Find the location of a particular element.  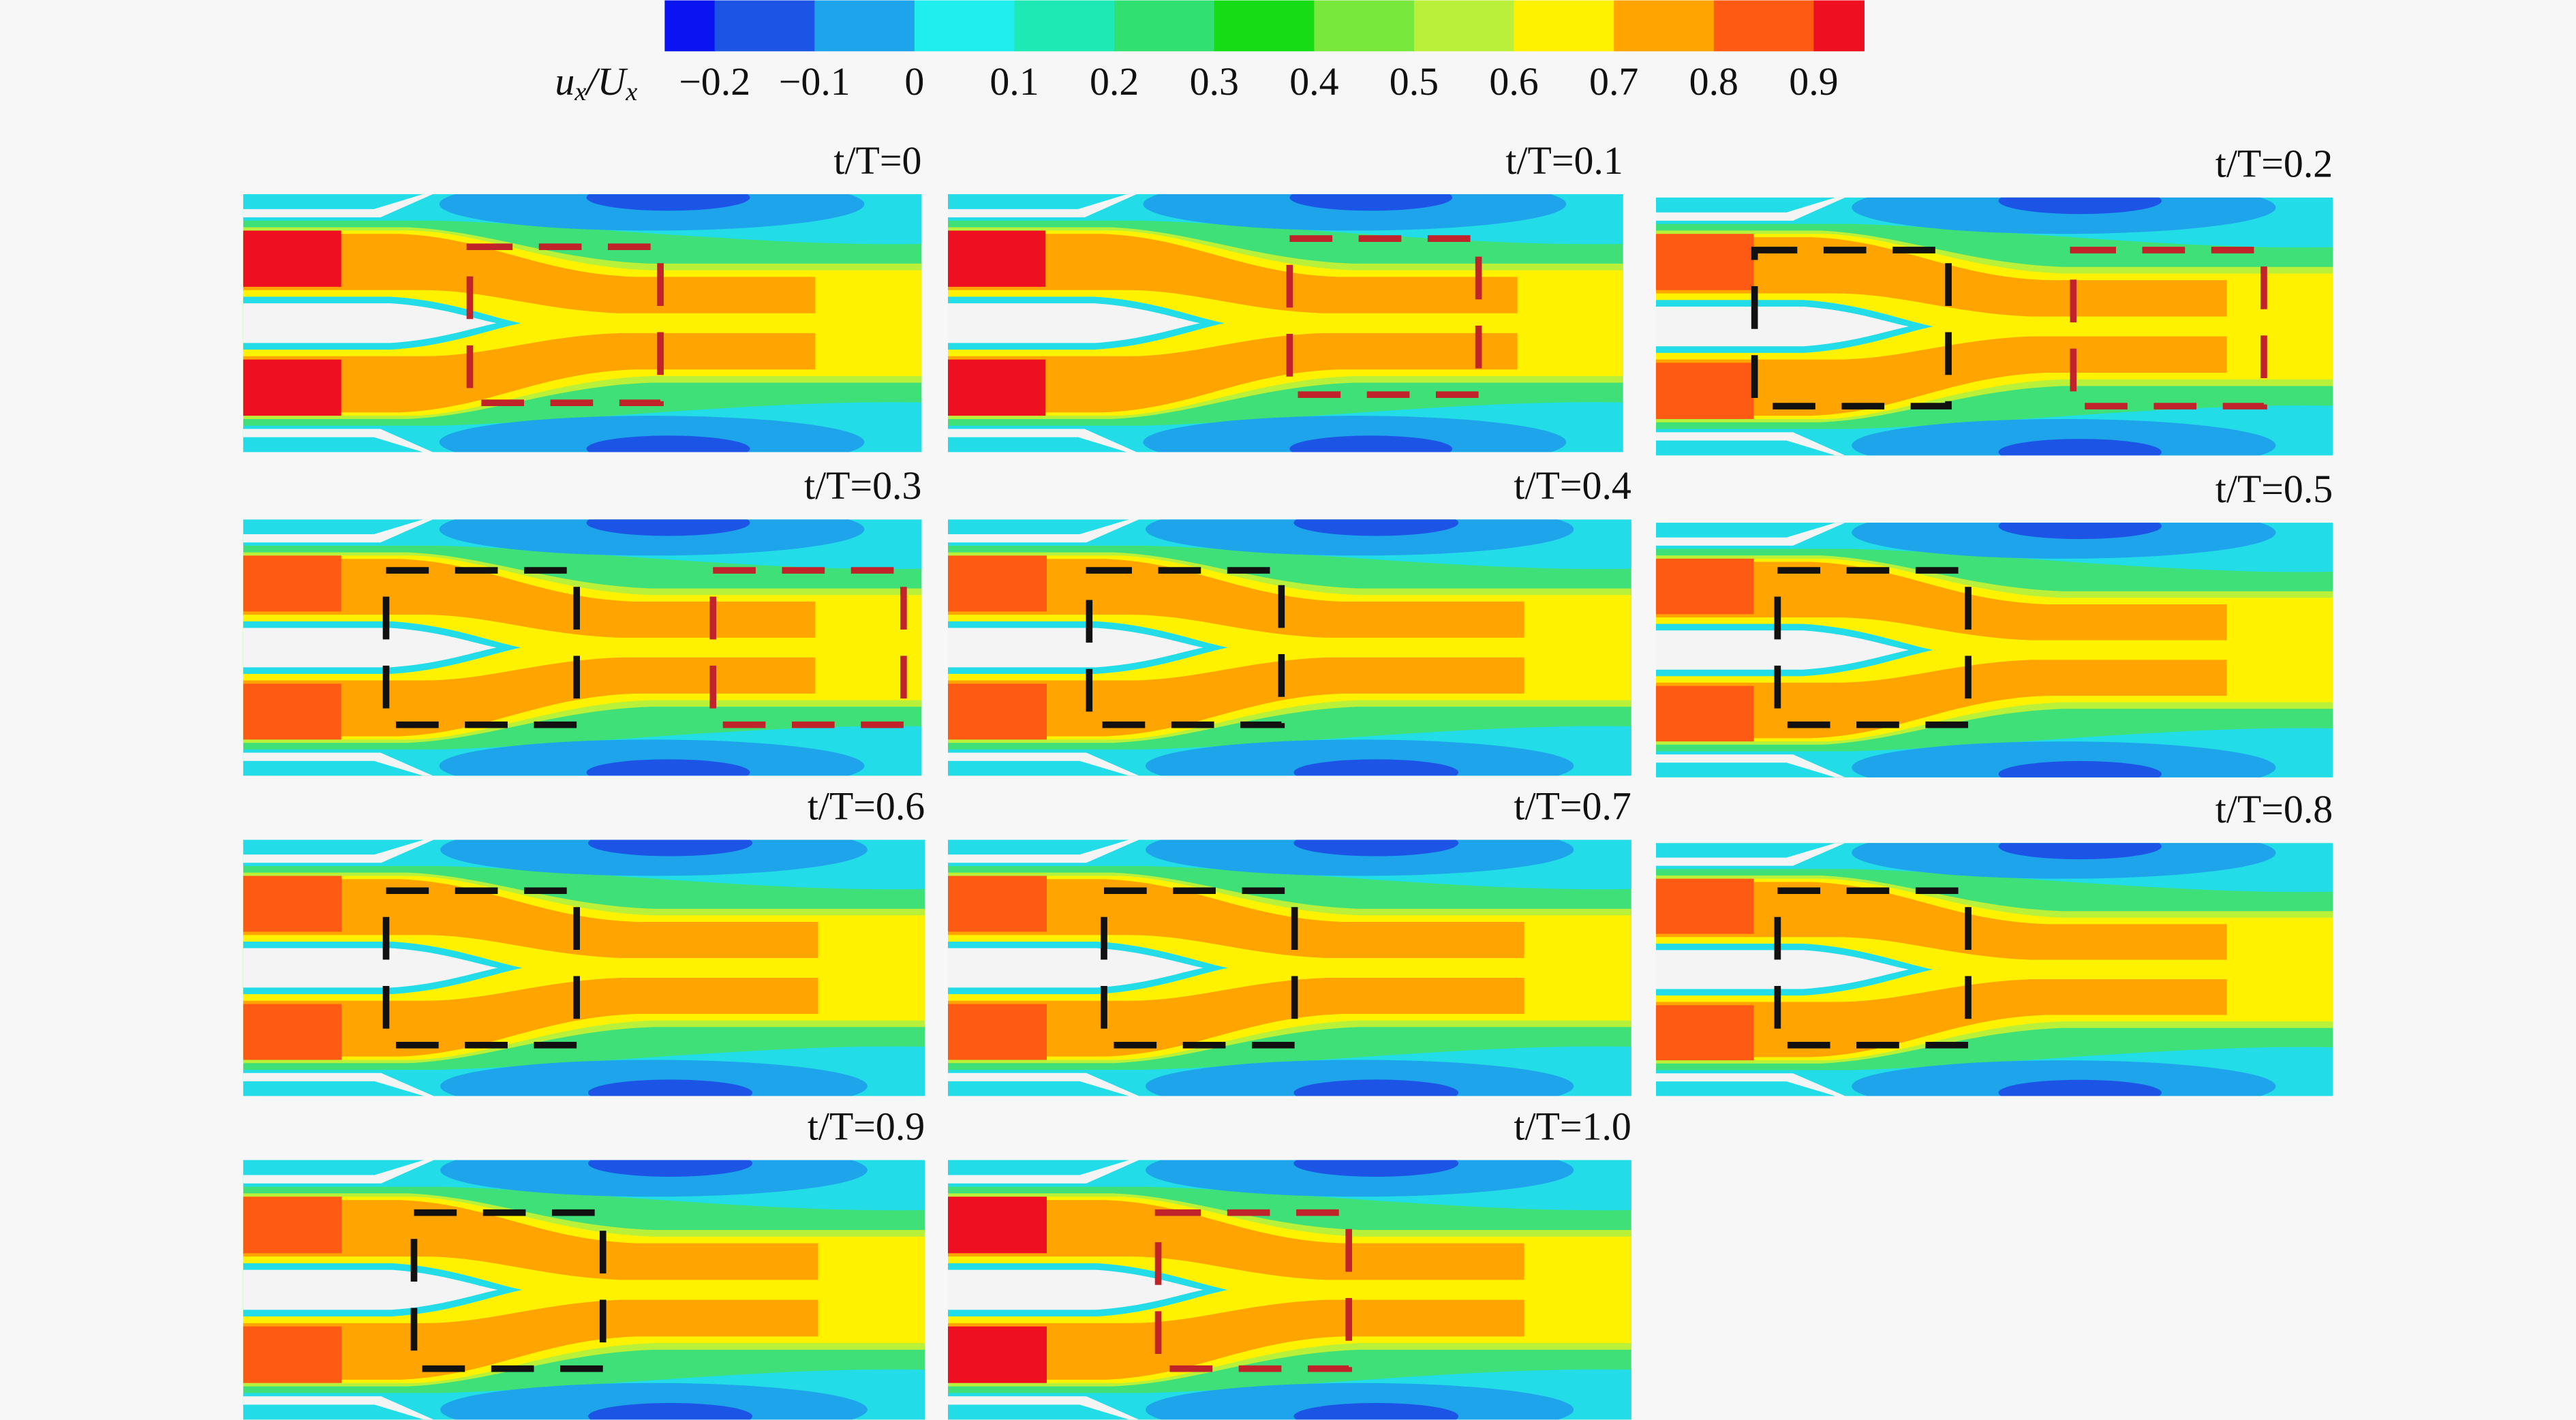

time-label: t/T=0.4 is located at coordinates (1572, 486).